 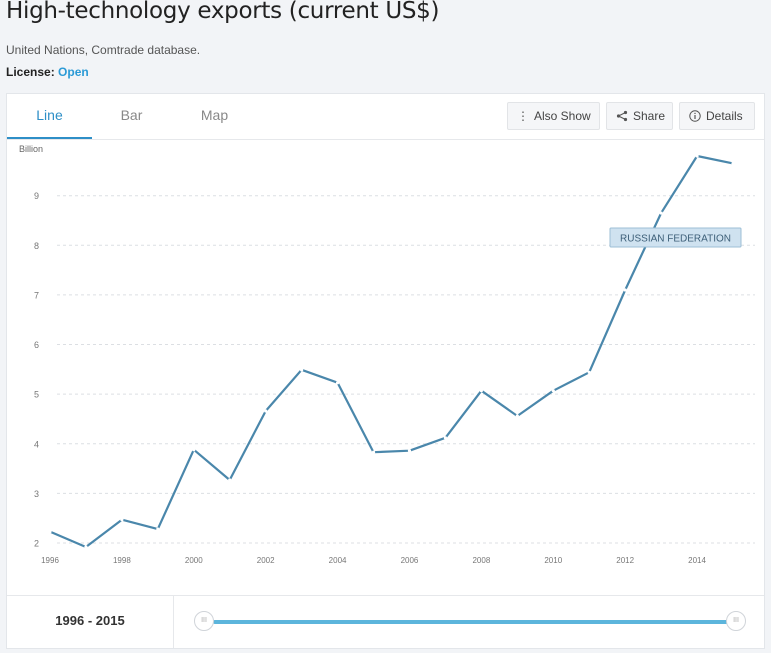 What do you see at coordinates (36, 444) in the screenshot?
I see `y-tick-label: 4` at bounding box center [36, 444].